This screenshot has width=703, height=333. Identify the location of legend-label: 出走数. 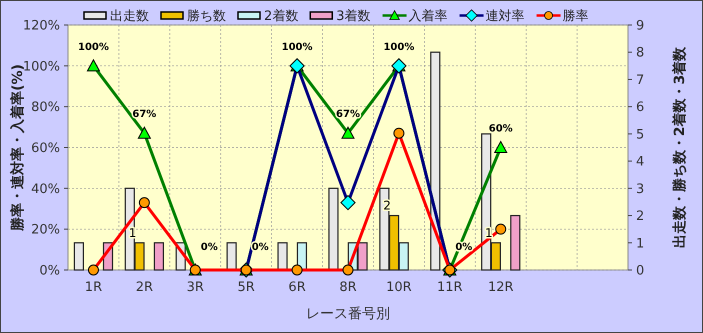
(129, 16).